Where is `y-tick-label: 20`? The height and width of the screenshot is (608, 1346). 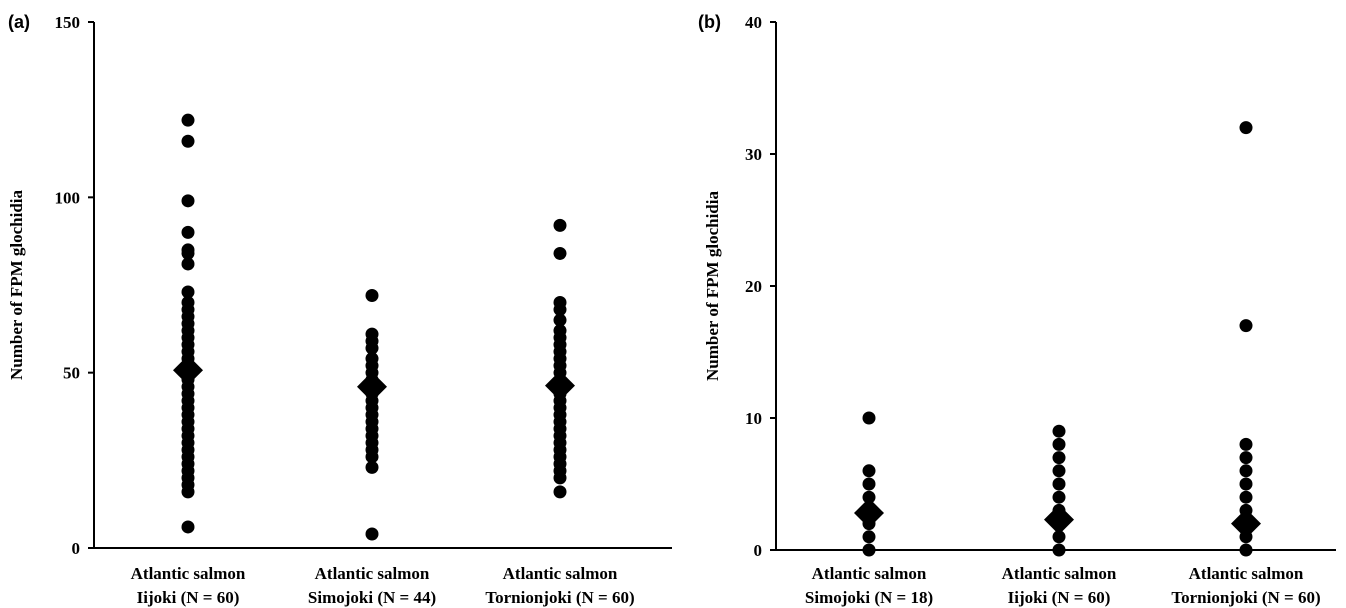 y-tick-label: 20 is located at coordinates (753, 286).